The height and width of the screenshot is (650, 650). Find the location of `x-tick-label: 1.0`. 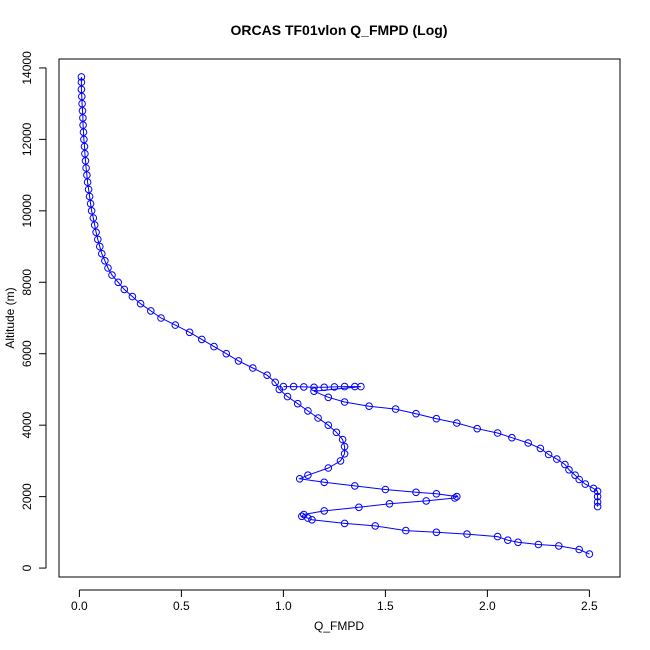

x-tick-label: 1.0 is located at coordinates (283, 606).